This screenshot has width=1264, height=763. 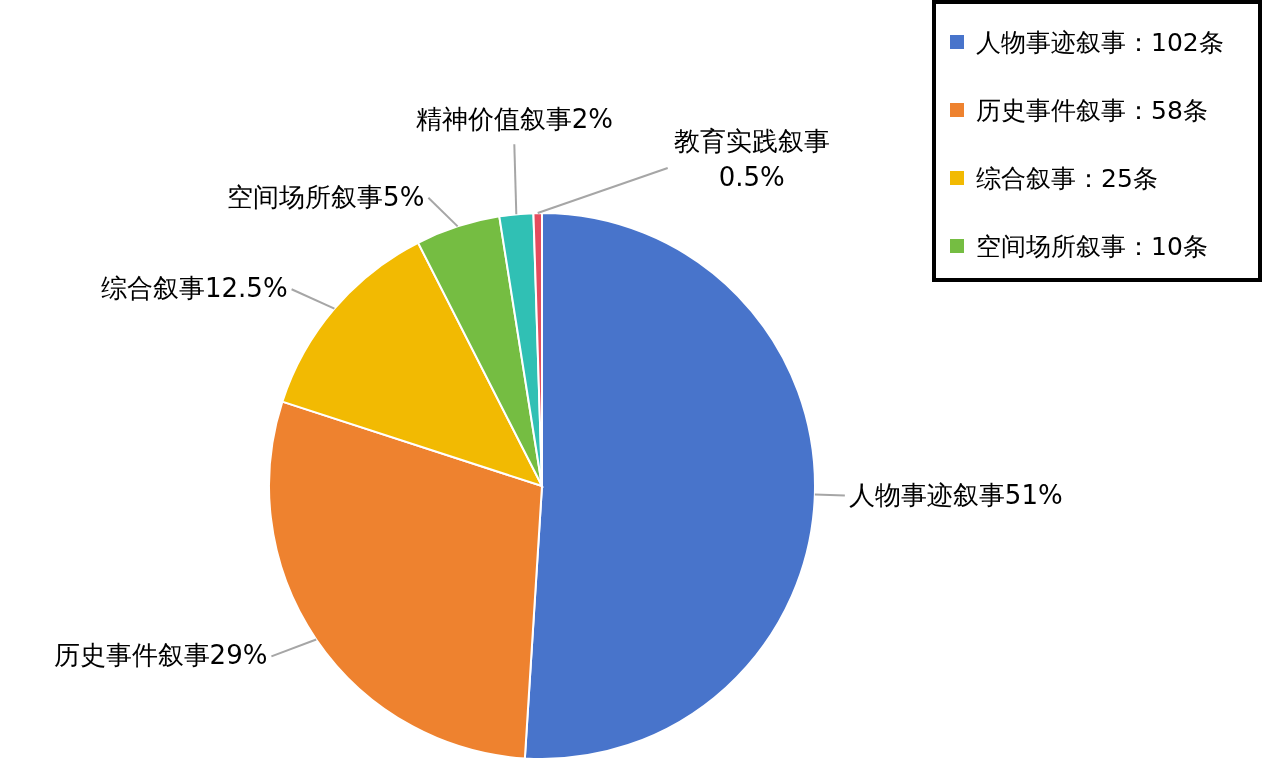 I want to click on data-label: 0.5%, so click(x=751, y=177).